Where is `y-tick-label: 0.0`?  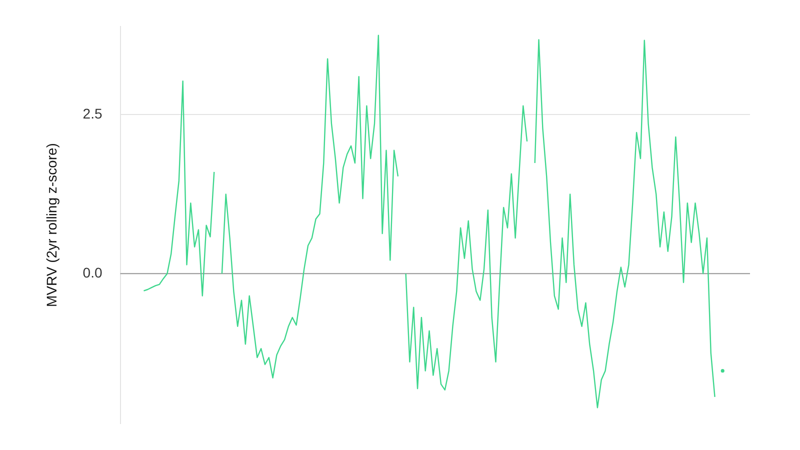
y-tick-label: 0.0 is located at coordinates (92, 272).